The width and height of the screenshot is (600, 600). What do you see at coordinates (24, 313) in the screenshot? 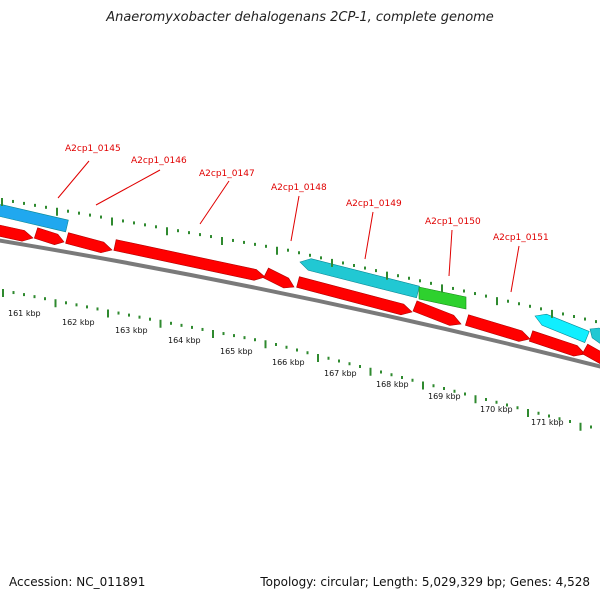
I see `ruler-label: 161 kbp` at bounding box center [24, 313].